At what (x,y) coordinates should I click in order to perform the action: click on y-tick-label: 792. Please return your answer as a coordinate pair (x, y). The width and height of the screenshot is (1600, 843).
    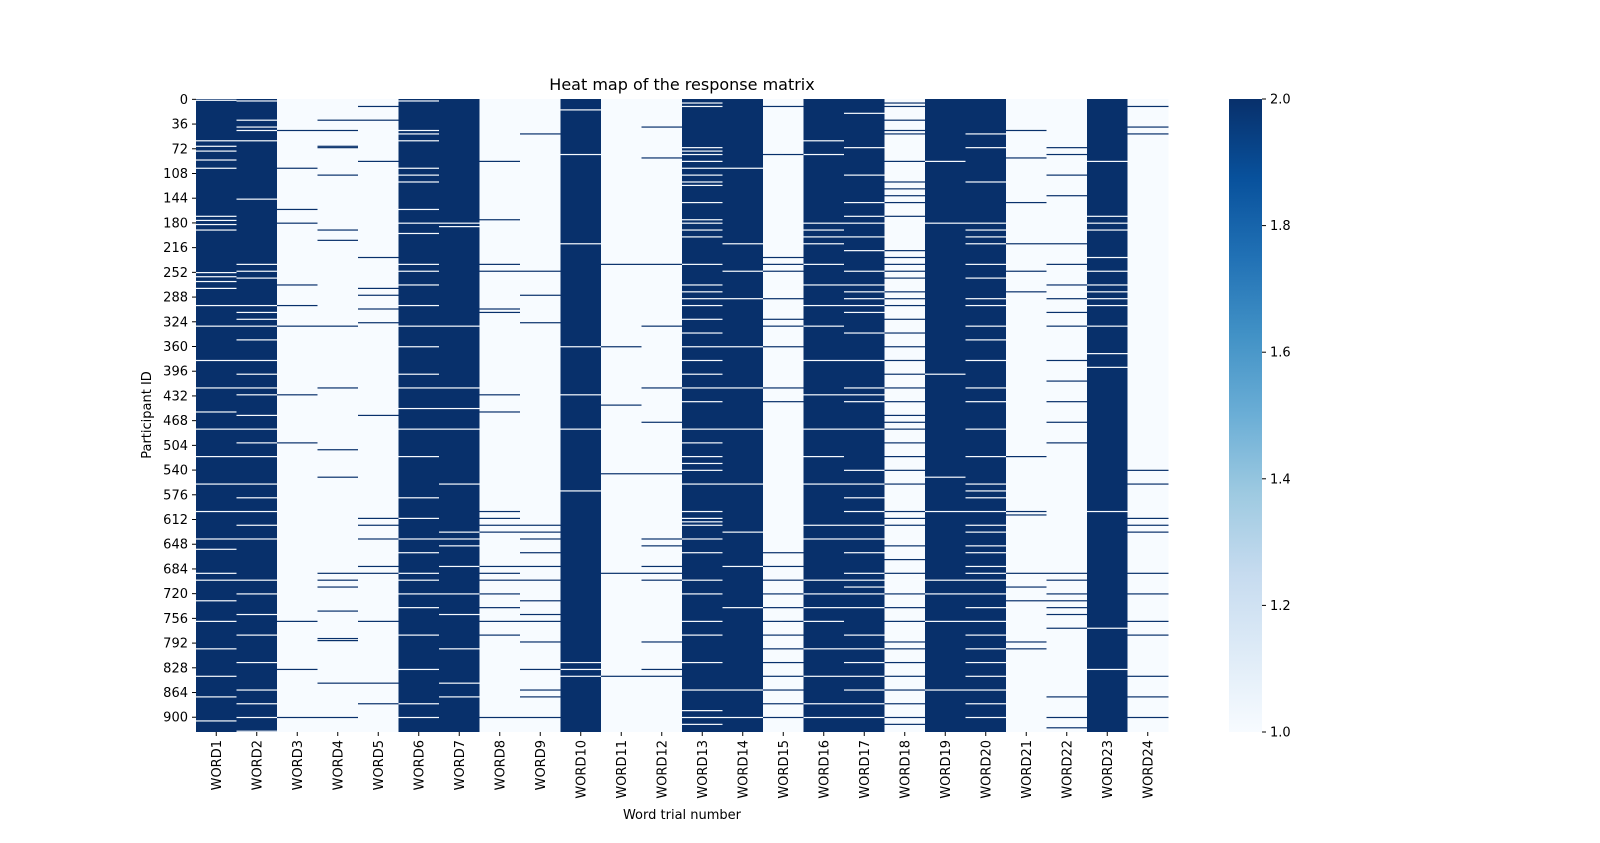
    Looking at the image, I should click on (175, 644).